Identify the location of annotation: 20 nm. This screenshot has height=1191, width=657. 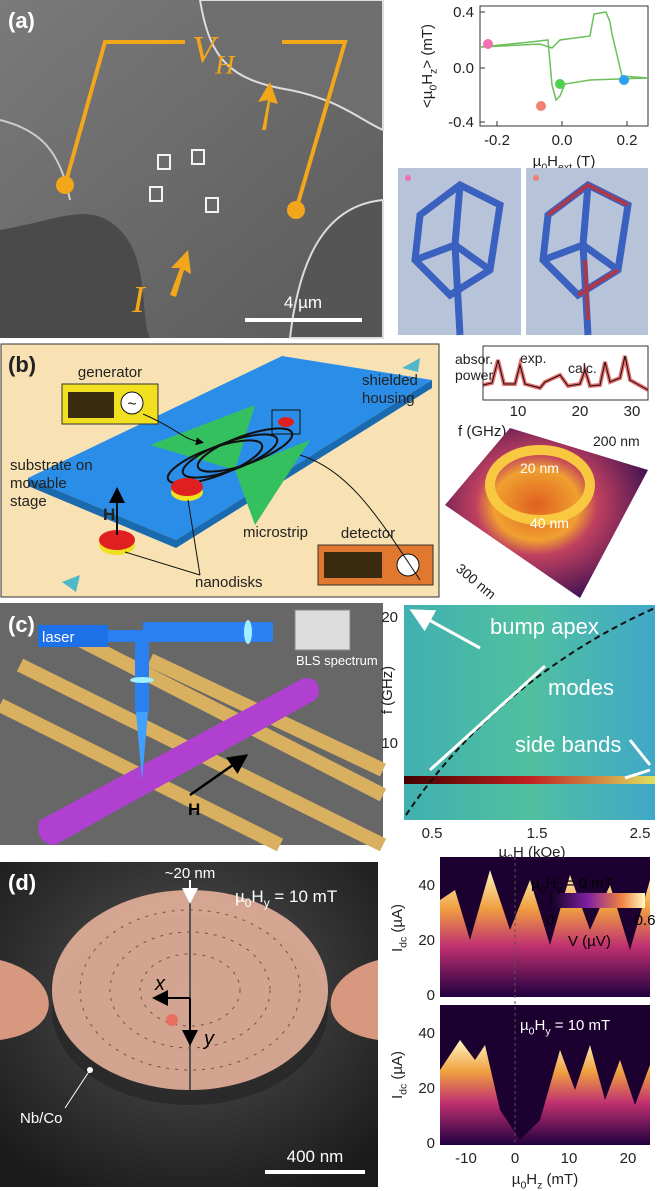
(539, 468).